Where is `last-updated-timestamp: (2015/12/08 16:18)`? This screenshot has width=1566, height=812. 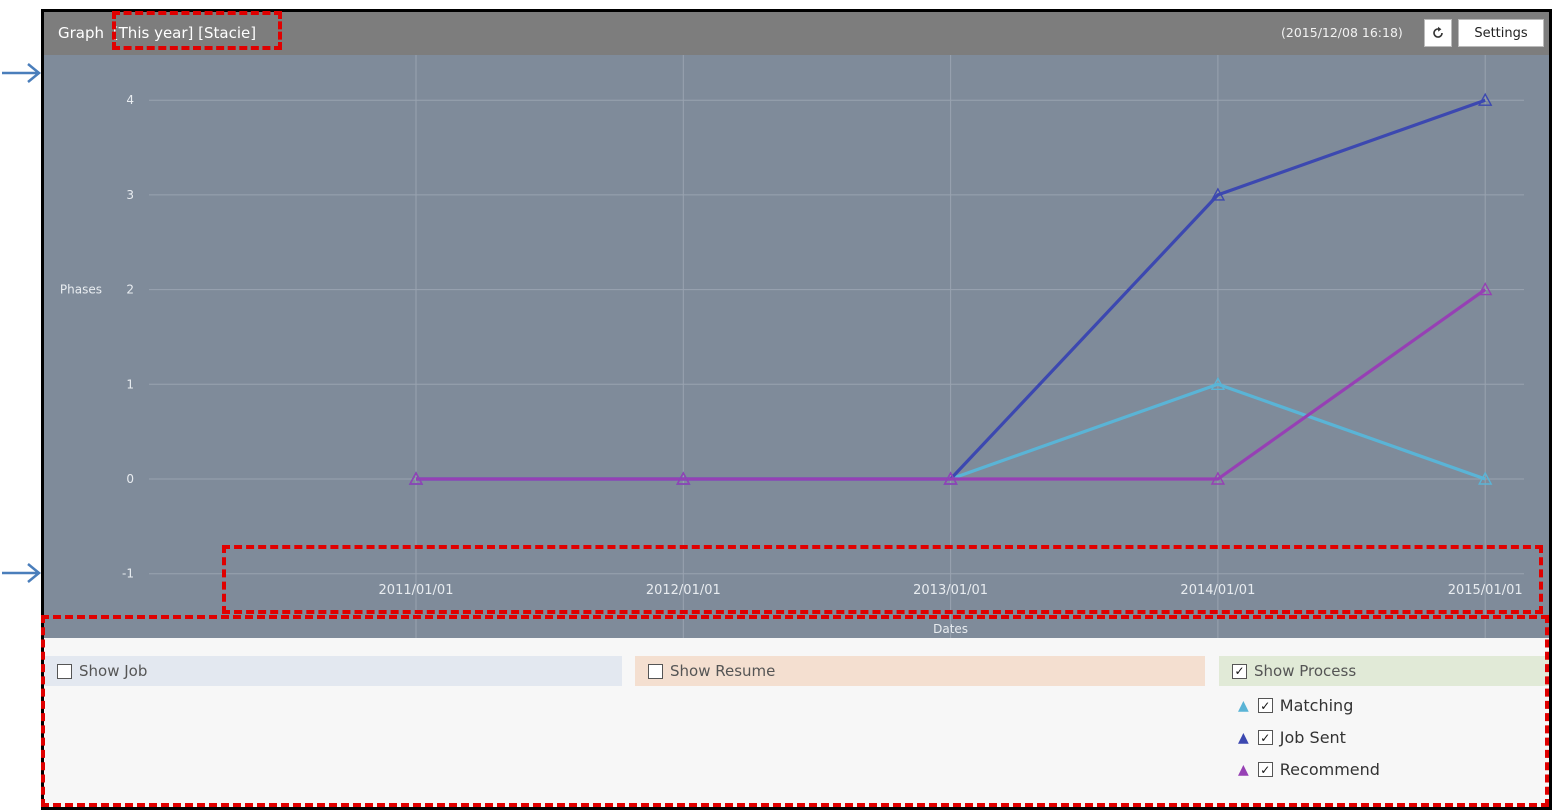 last-updated-timestamp: (2015/12/08 16:18) is located at coordinates (1342, 32).